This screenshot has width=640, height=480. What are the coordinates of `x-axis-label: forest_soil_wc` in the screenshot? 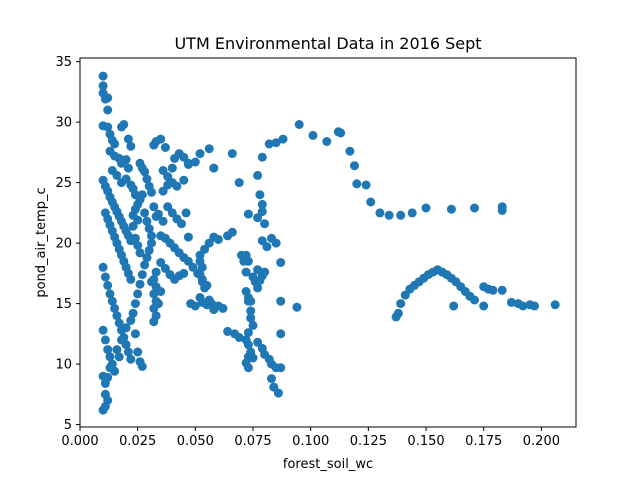 It's located at (328, 464).